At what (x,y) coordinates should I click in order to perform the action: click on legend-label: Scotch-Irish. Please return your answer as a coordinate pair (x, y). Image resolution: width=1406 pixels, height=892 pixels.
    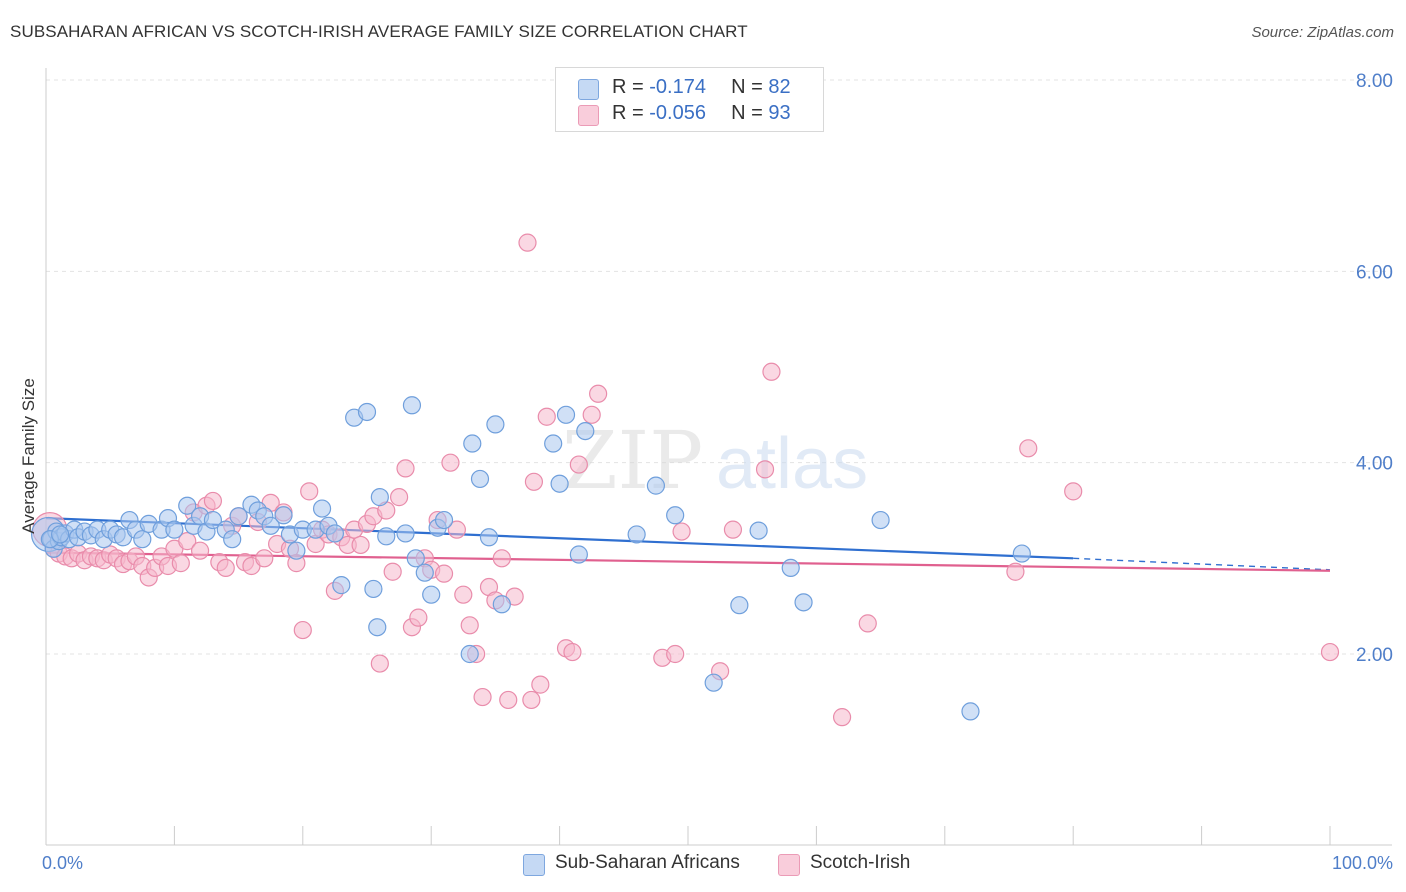
    Looking at the image, I should click on (860, 862).